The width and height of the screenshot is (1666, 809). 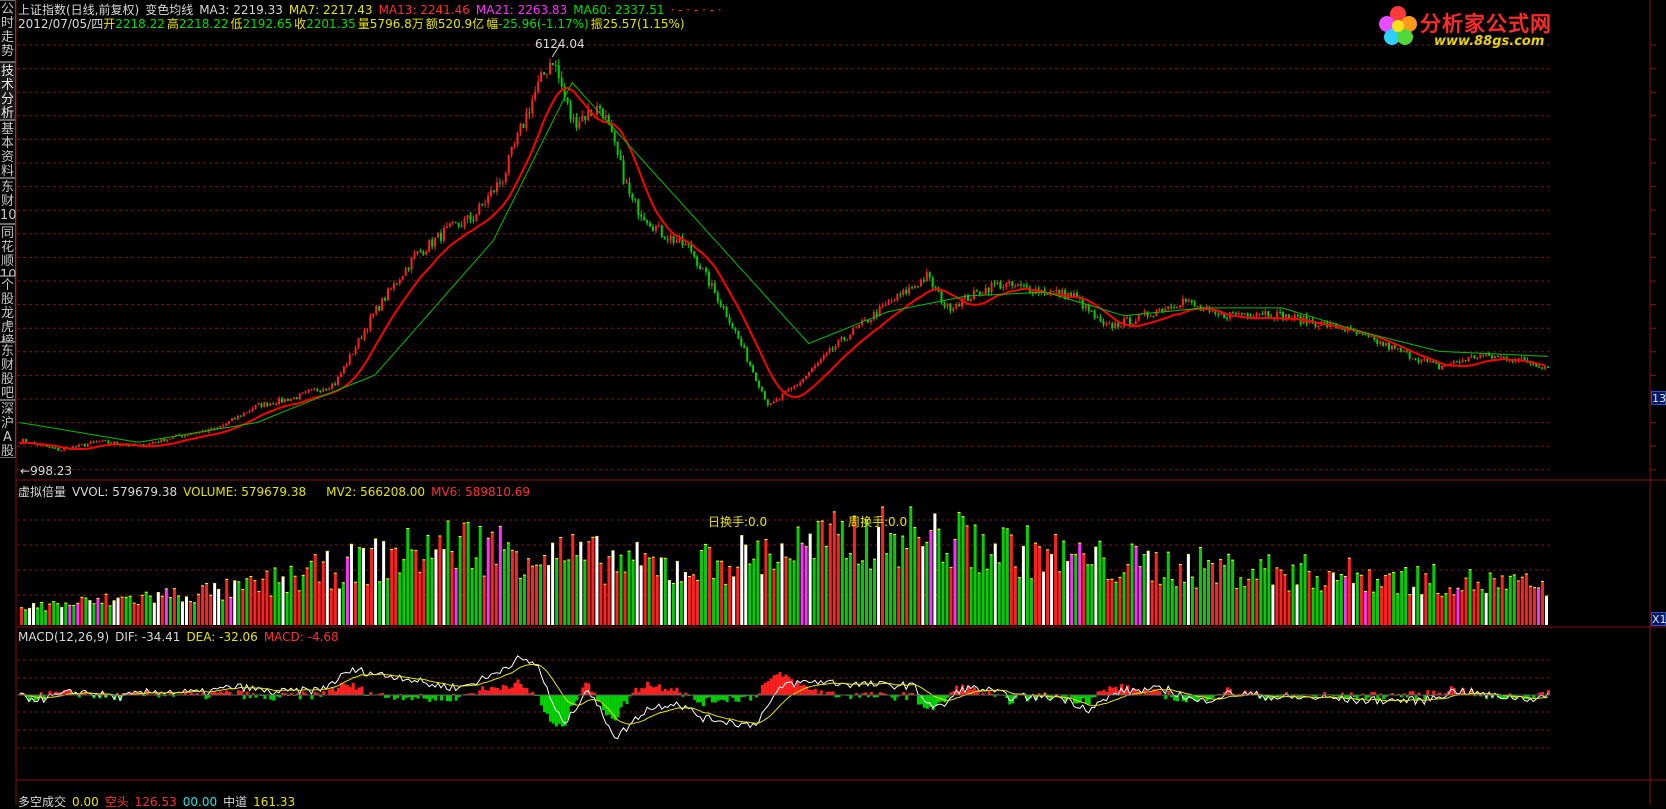 What do you see at coordinates (49, 471) in the screenshot?
I see `low-label: ←998.23` at bounding box center [49, 471].